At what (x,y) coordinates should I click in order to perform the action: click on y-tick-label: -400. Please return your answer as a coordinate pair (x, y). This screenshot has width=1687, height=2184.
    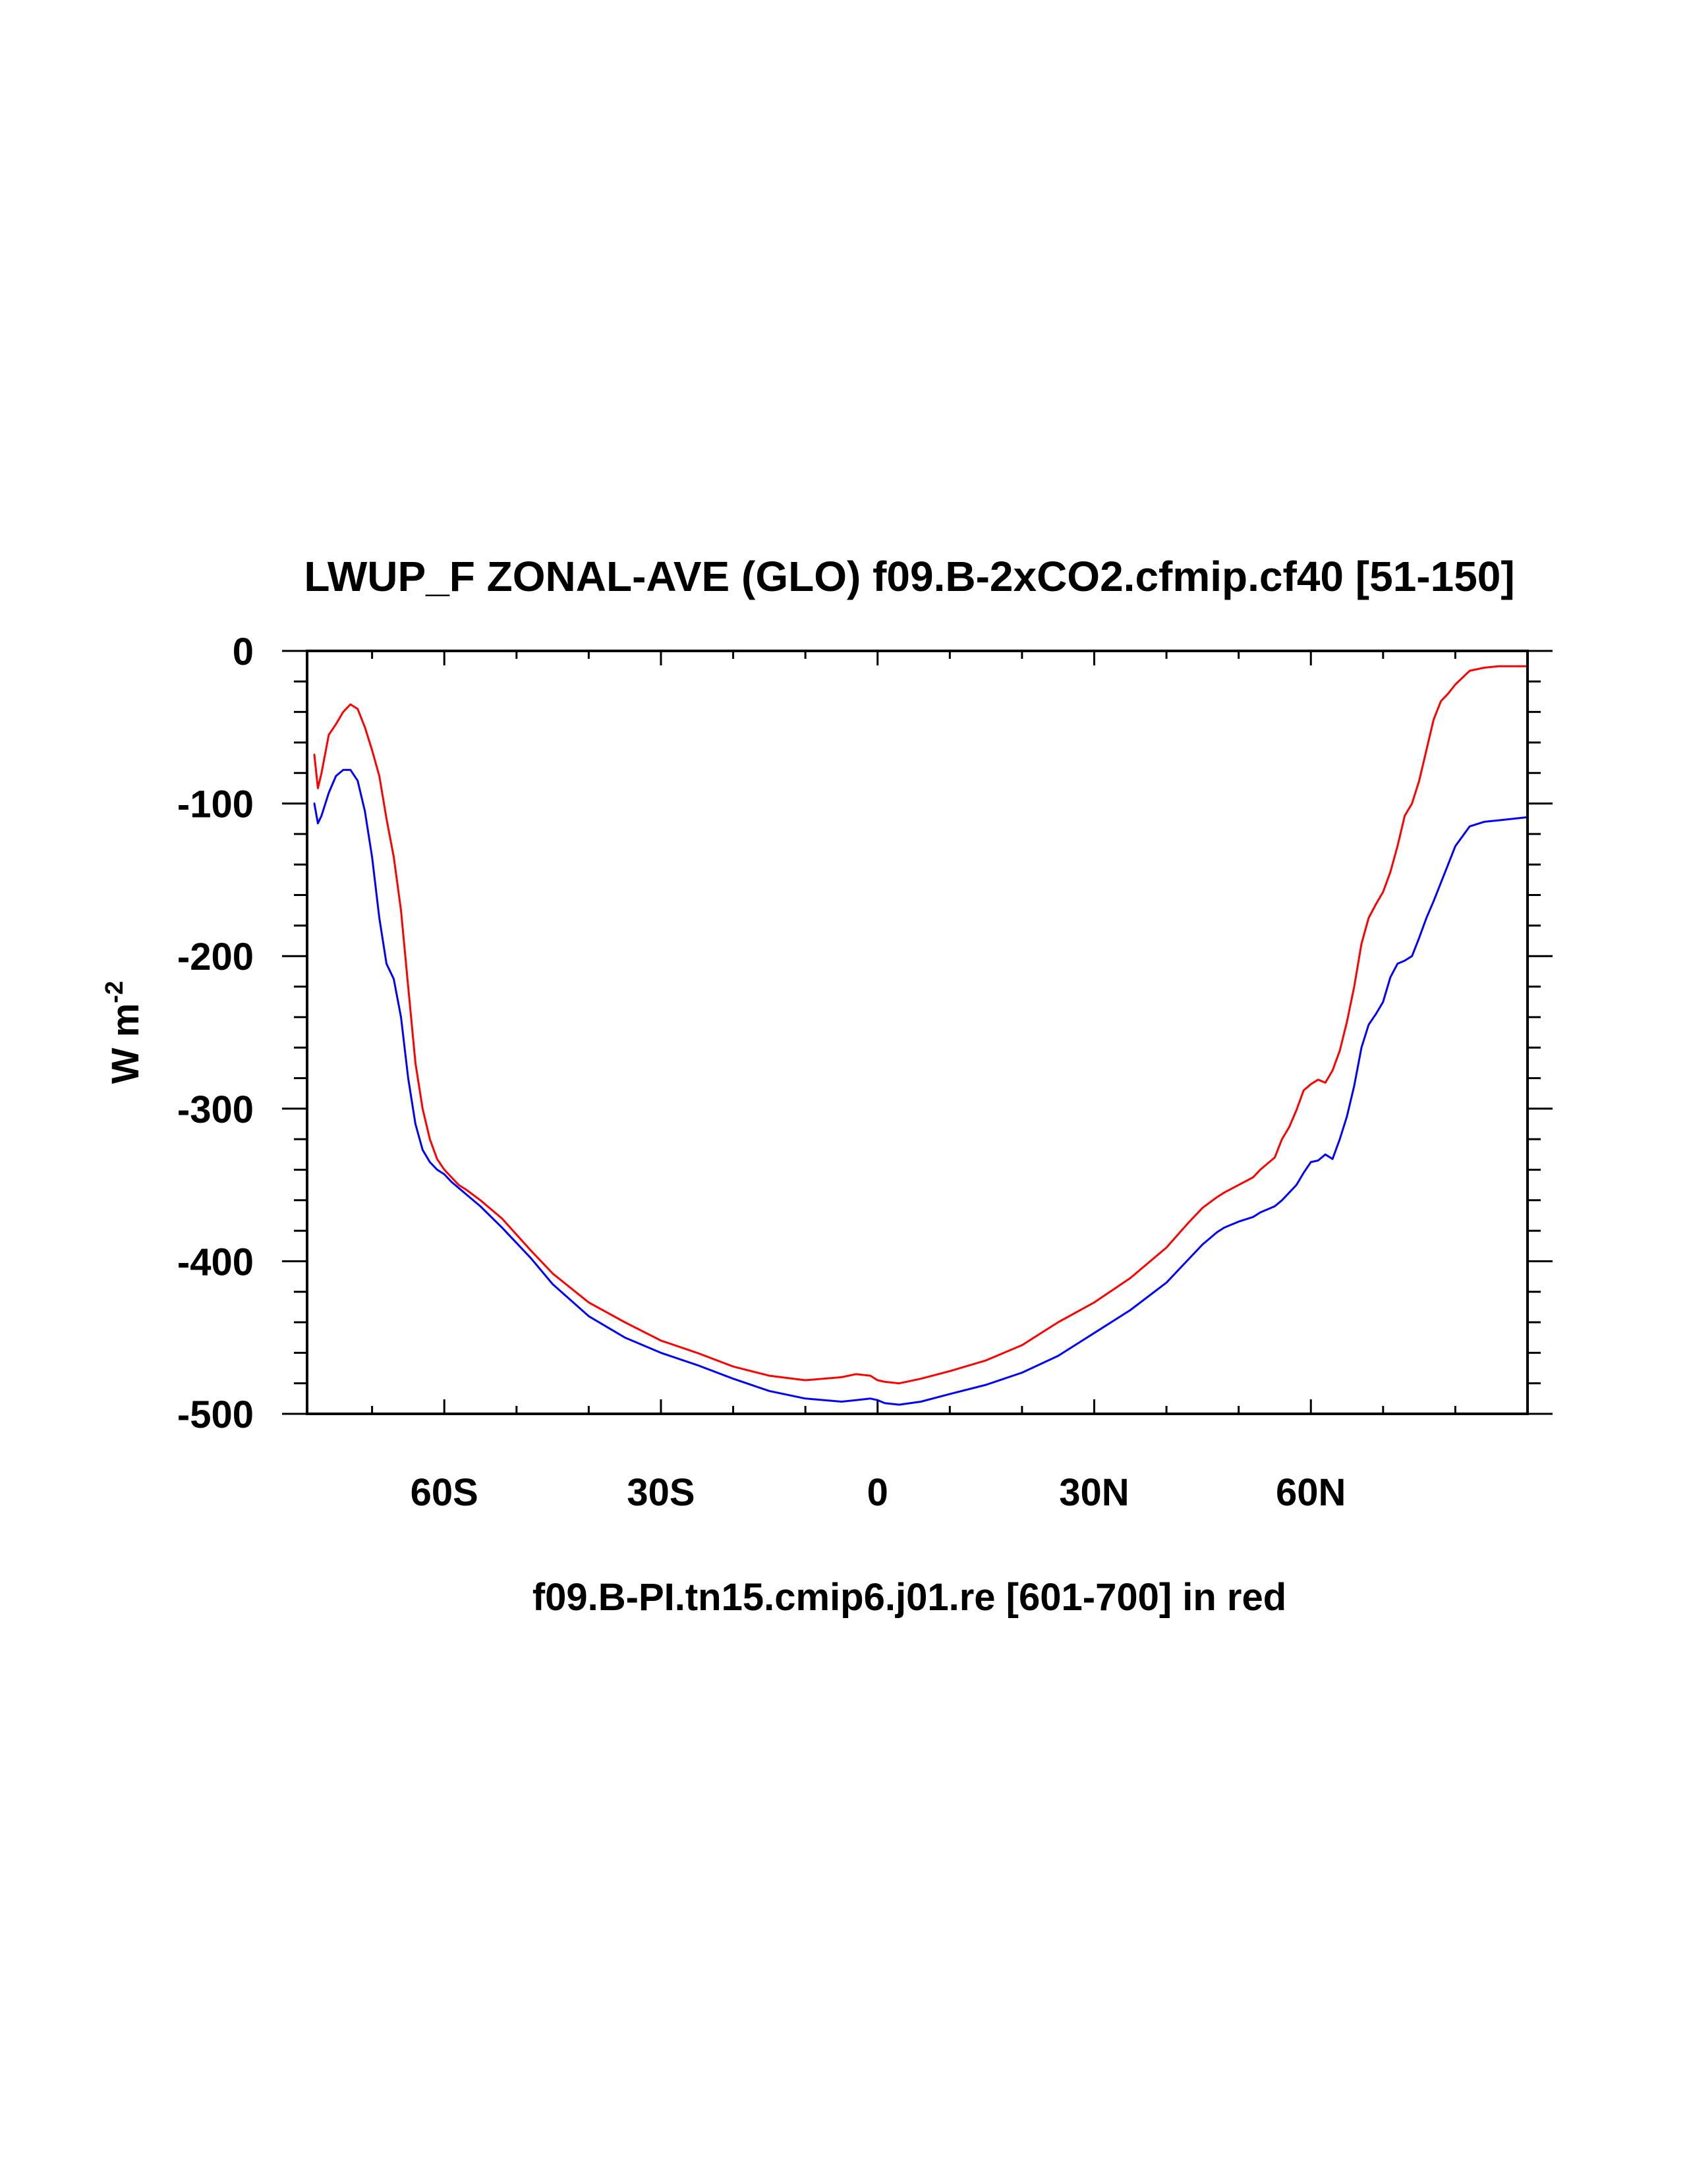
    Looking at the image, I should click on (215, 1262).